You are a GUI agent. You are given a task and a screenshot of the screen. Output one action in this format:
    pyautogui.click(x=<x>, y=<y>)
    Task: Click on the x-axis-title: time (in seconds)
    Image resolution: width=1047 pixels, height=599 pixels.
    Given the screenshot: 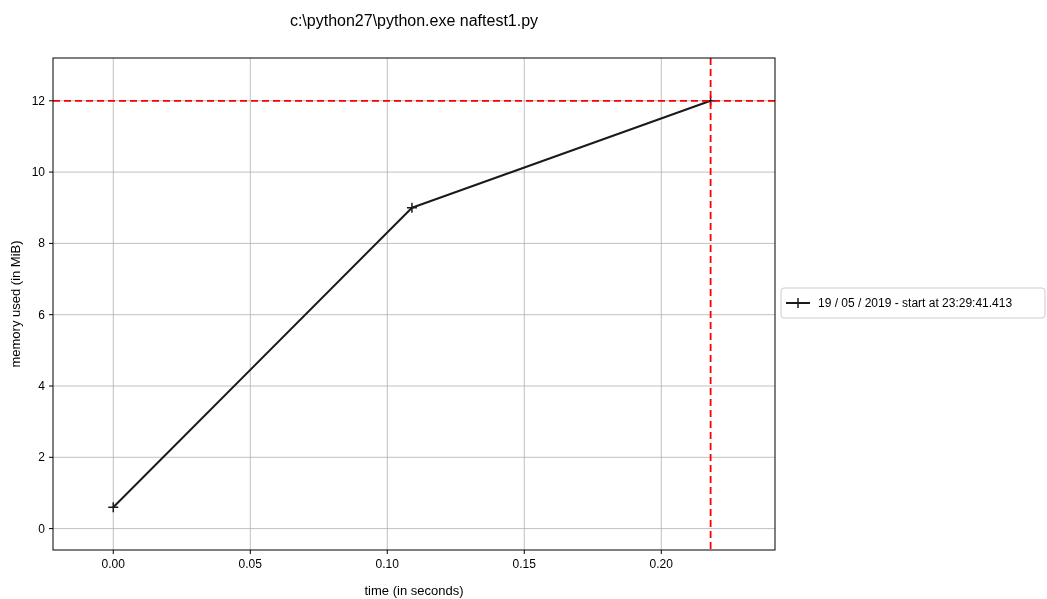 What is the action you would take?
    pyautogui.click(x=414, y=590)
    